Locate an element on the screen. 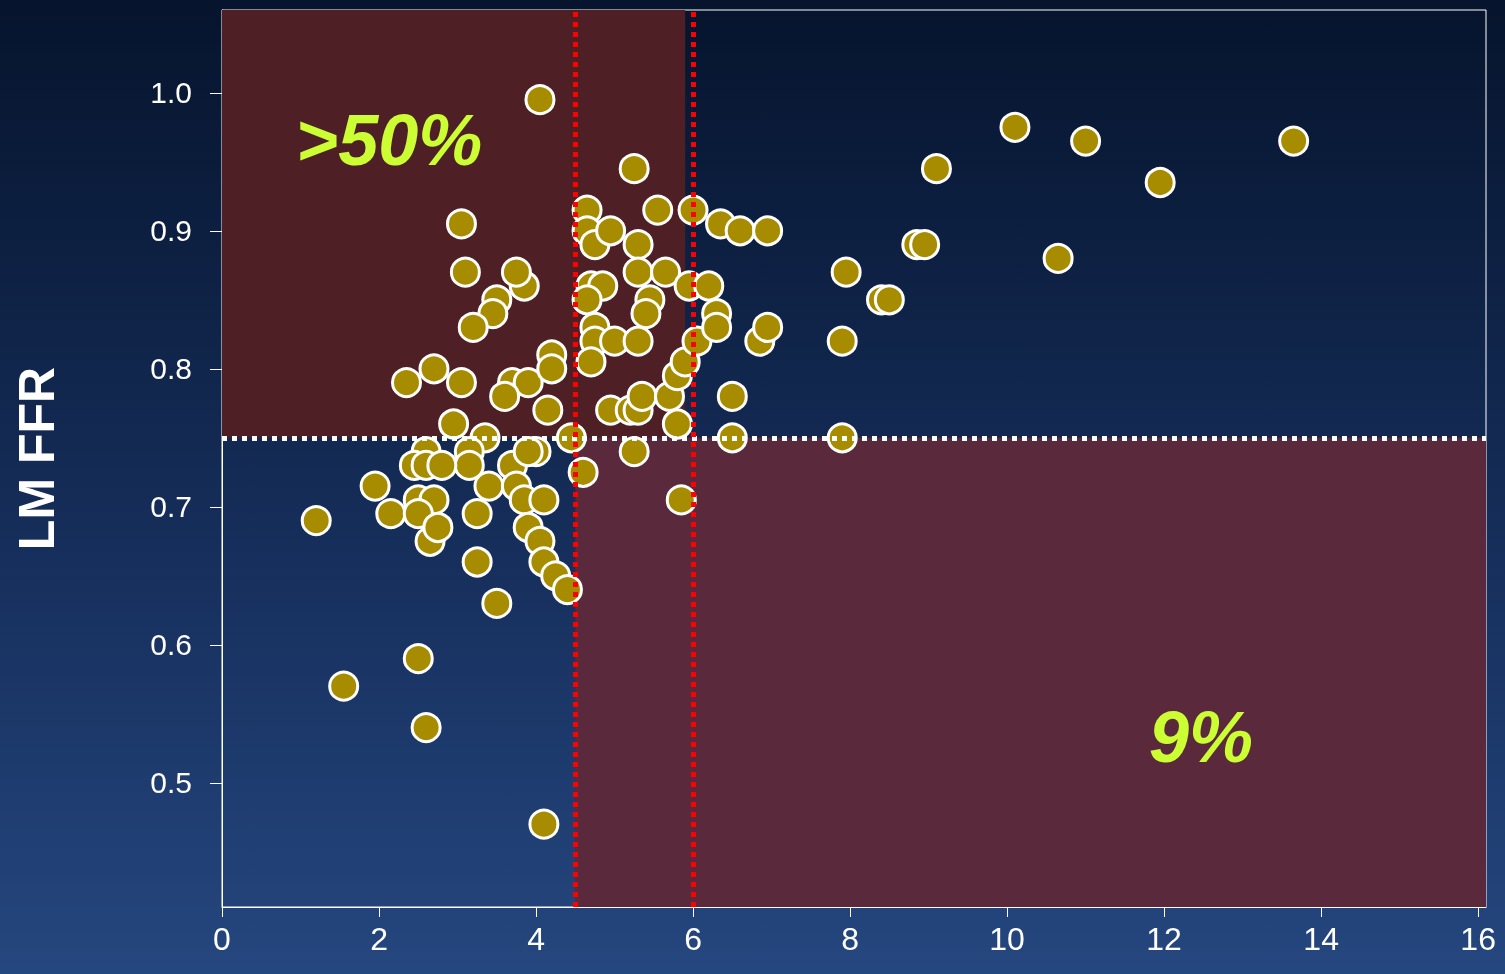  x-tick-label: 12 is located at coordinates (1164, 939).